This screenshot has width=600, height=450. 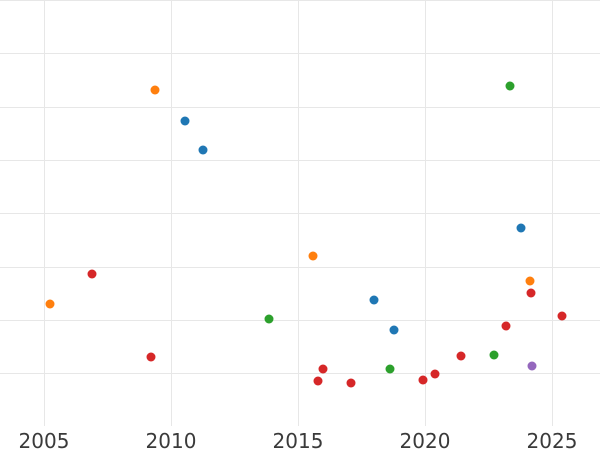 What do you see at coordinates (552, 439) in the screenshot?
I see `x-tick-label: 2025` at bounding box center [552, 439].